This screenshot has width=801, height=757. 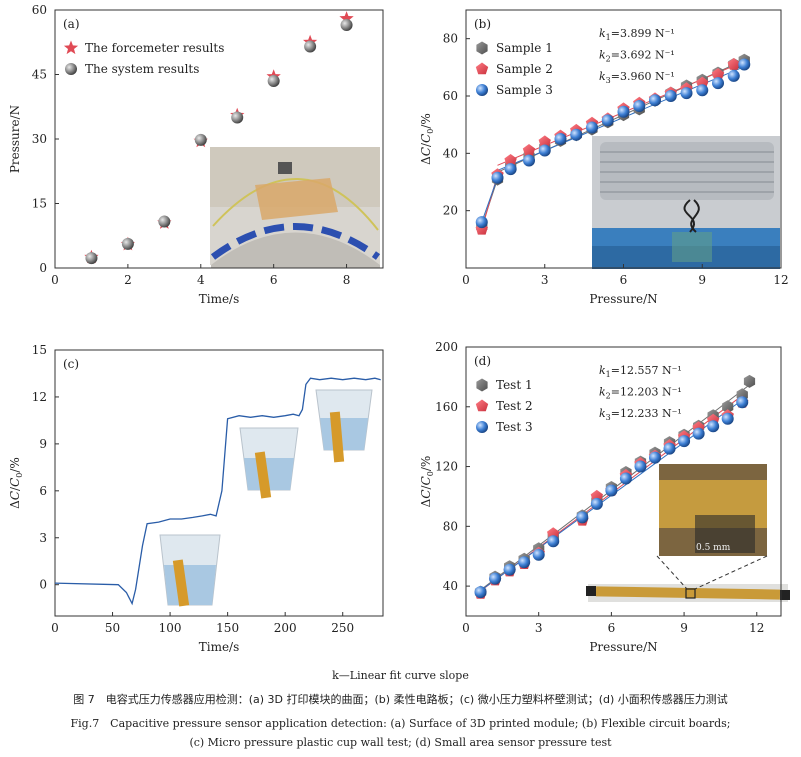 What do you see at coordinates (39, 139) in the screenshot?
I see `y-tick-label: 30` at bounding box center [39, 139].